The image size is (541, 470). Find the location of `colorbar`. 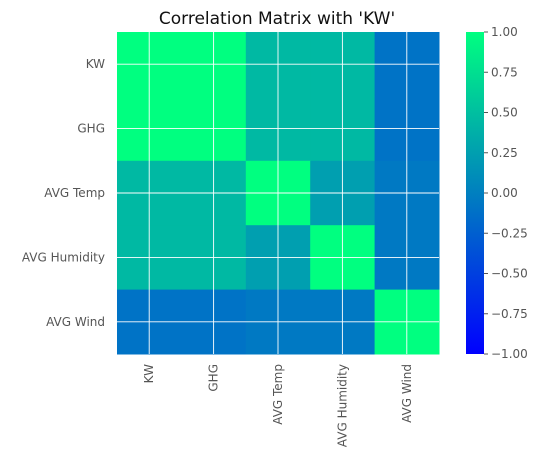

colorbar is located at coordinates (475, 193).